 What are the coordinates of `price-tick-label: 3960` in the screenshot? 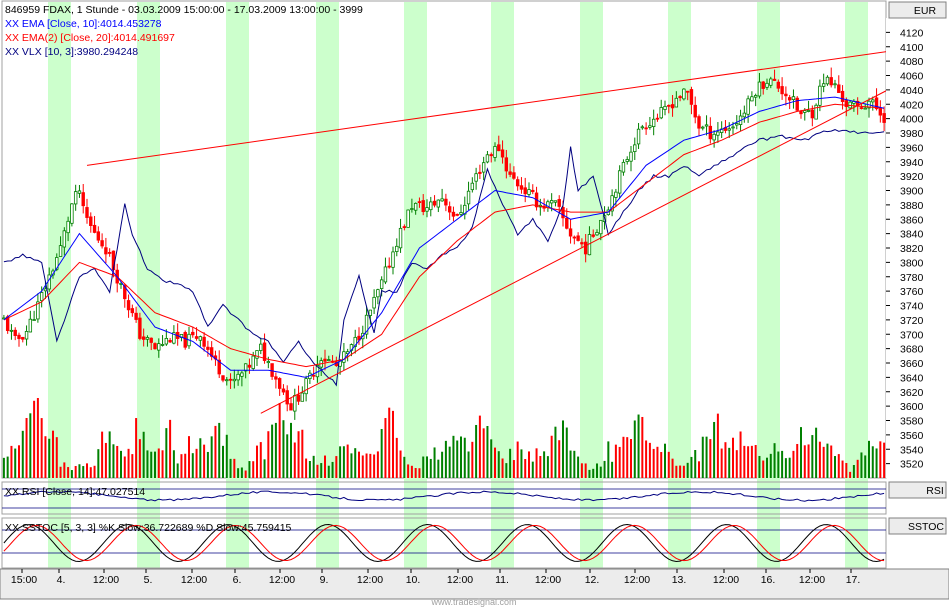 It's located at (912, 148).